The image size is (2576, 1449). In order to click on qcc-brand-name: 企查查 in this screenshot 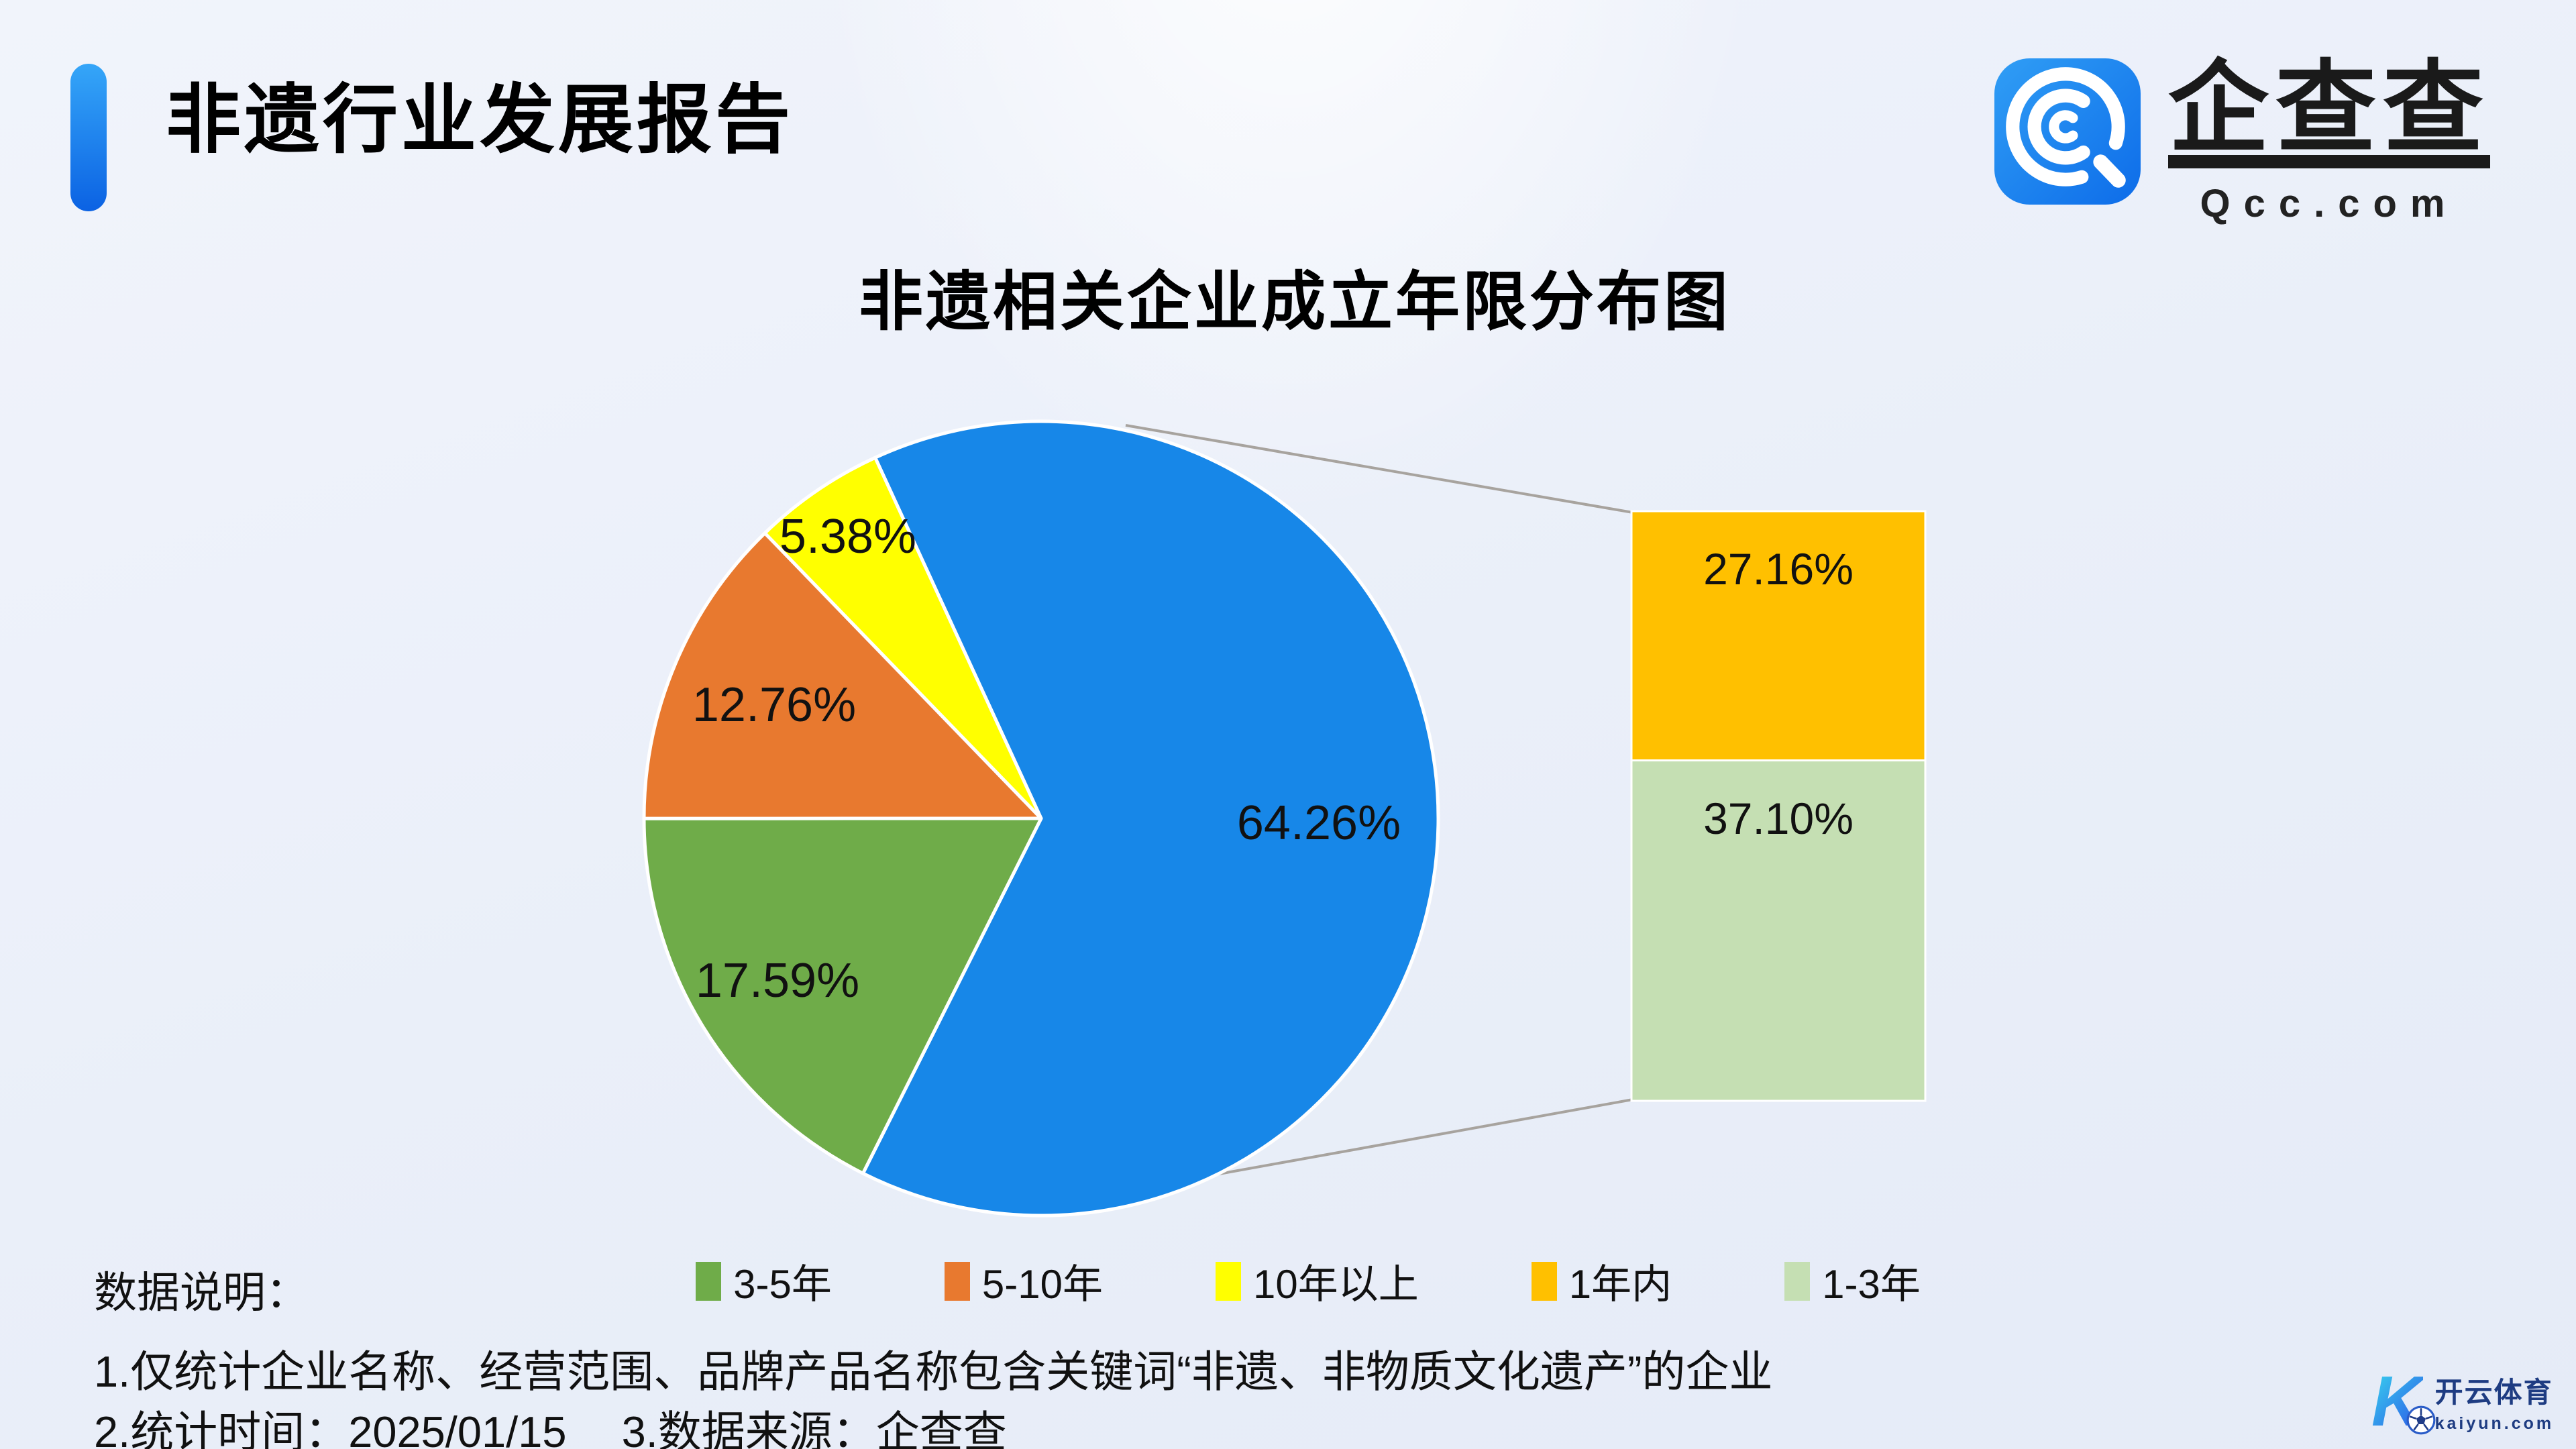, I will do `click(2329, 108)`.